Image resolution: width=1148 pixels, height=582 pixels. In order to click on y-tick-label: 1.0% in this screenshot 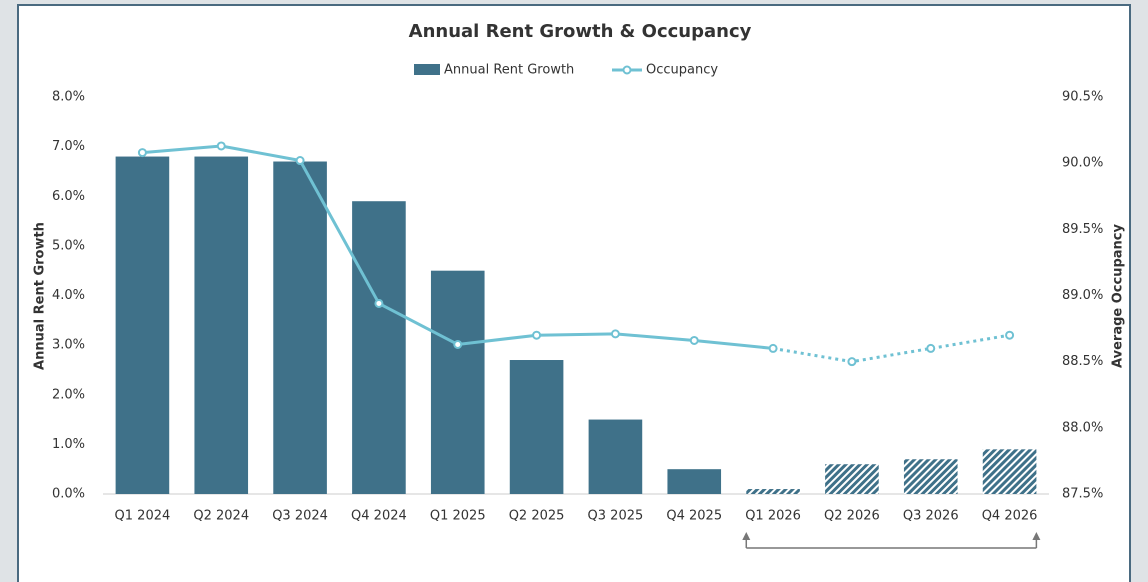, I will do `click(68, 444)`.